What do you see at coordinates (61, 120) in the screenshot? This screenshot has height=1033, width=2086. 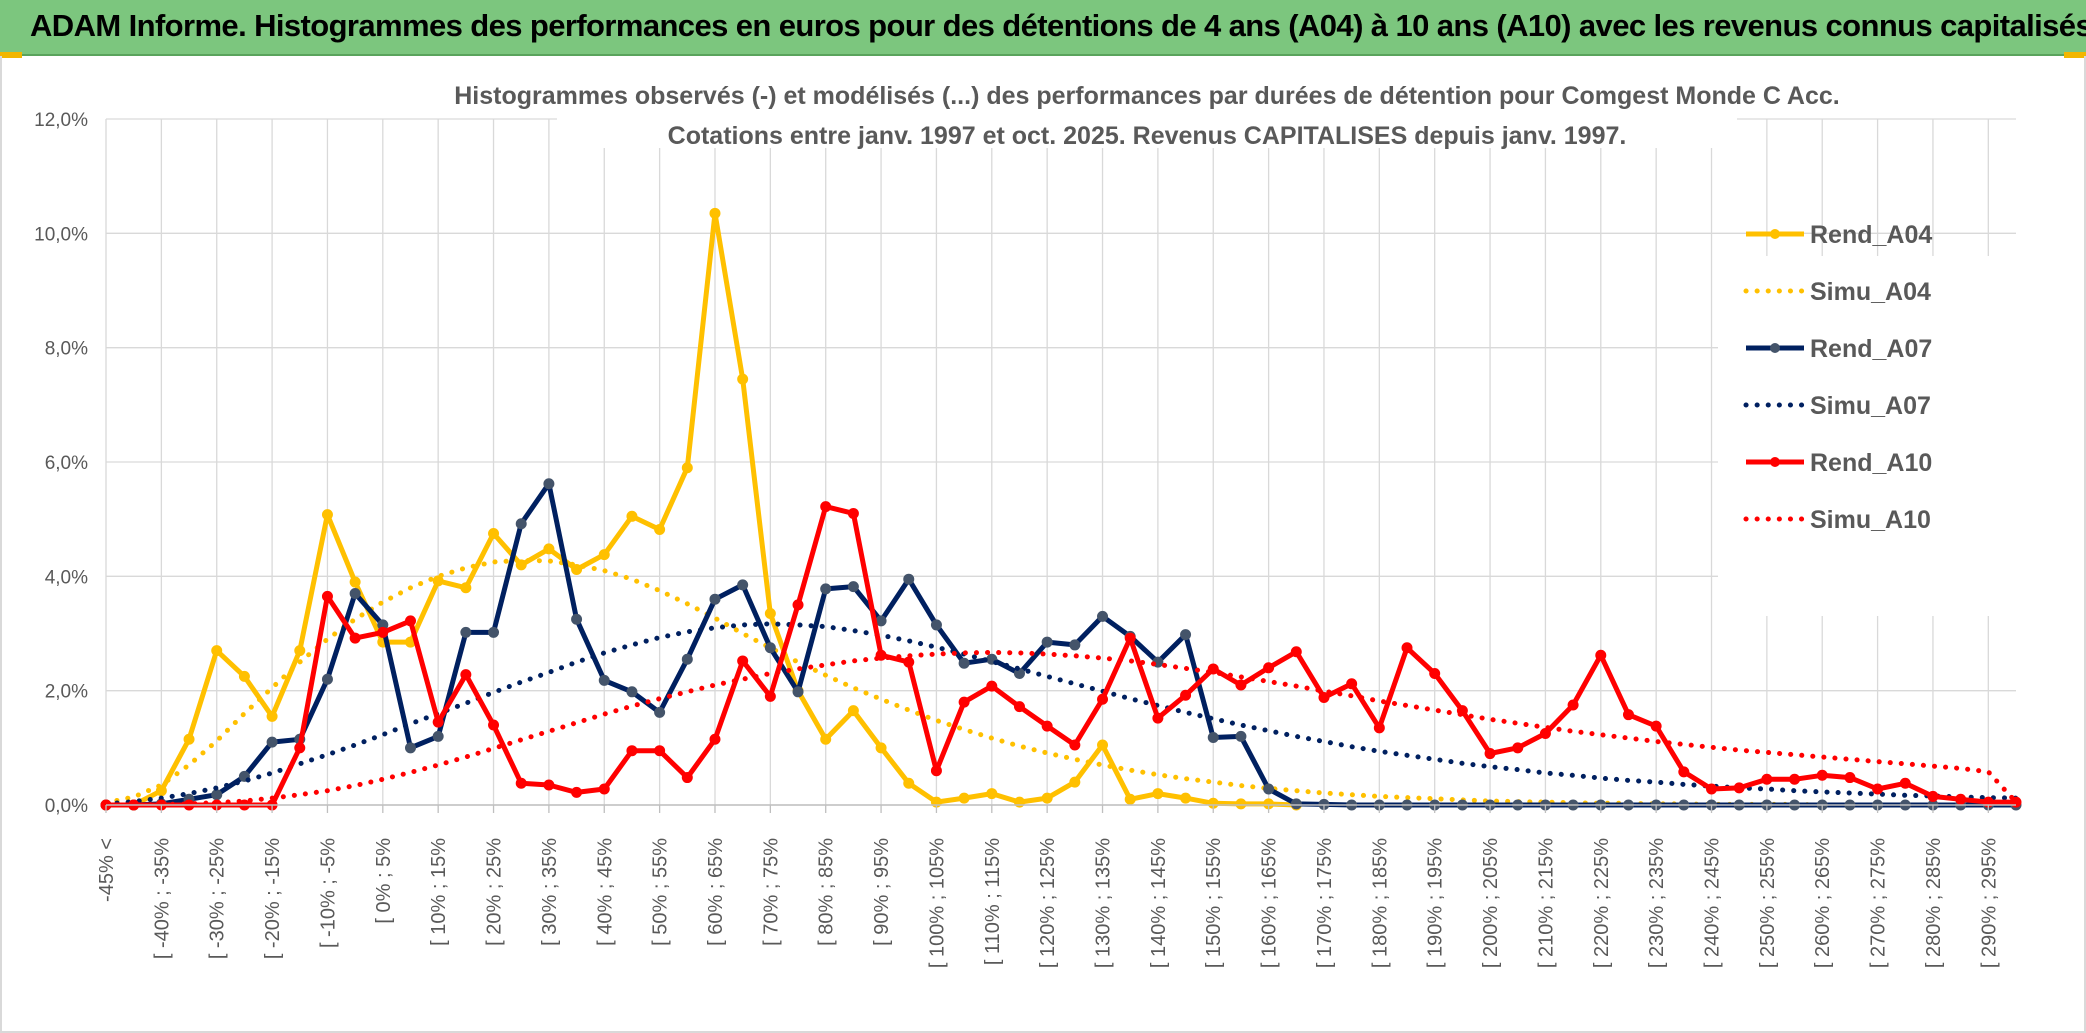 I see `y-tick-label: 12,0%` at bounding box center [61, 120].